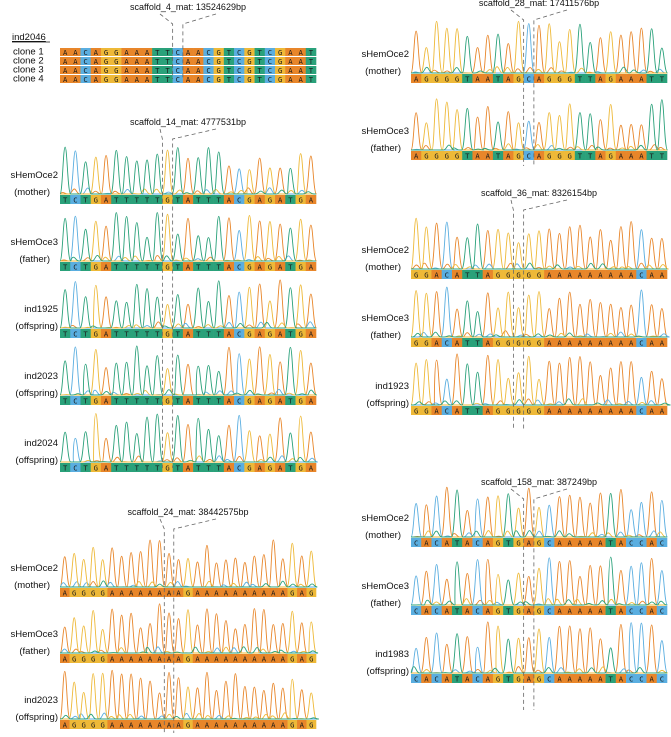 Image resolution: width=671 pixels, height=737 pixels. What do you see at coordinates (34, 568) in the screenshot?
I see `sample-name: sHemOce2` at bounding box center [34, 568].